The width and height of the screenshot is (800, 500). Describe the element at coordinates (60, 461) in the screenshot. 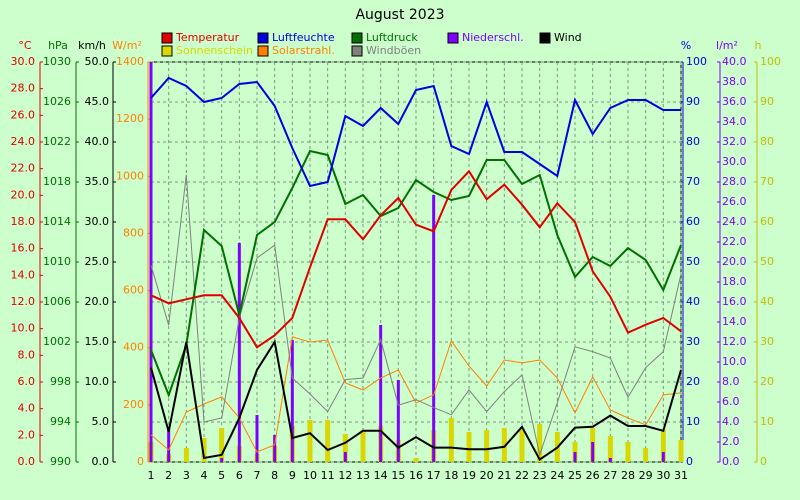

I see `y-tick-label: 990` at that location.